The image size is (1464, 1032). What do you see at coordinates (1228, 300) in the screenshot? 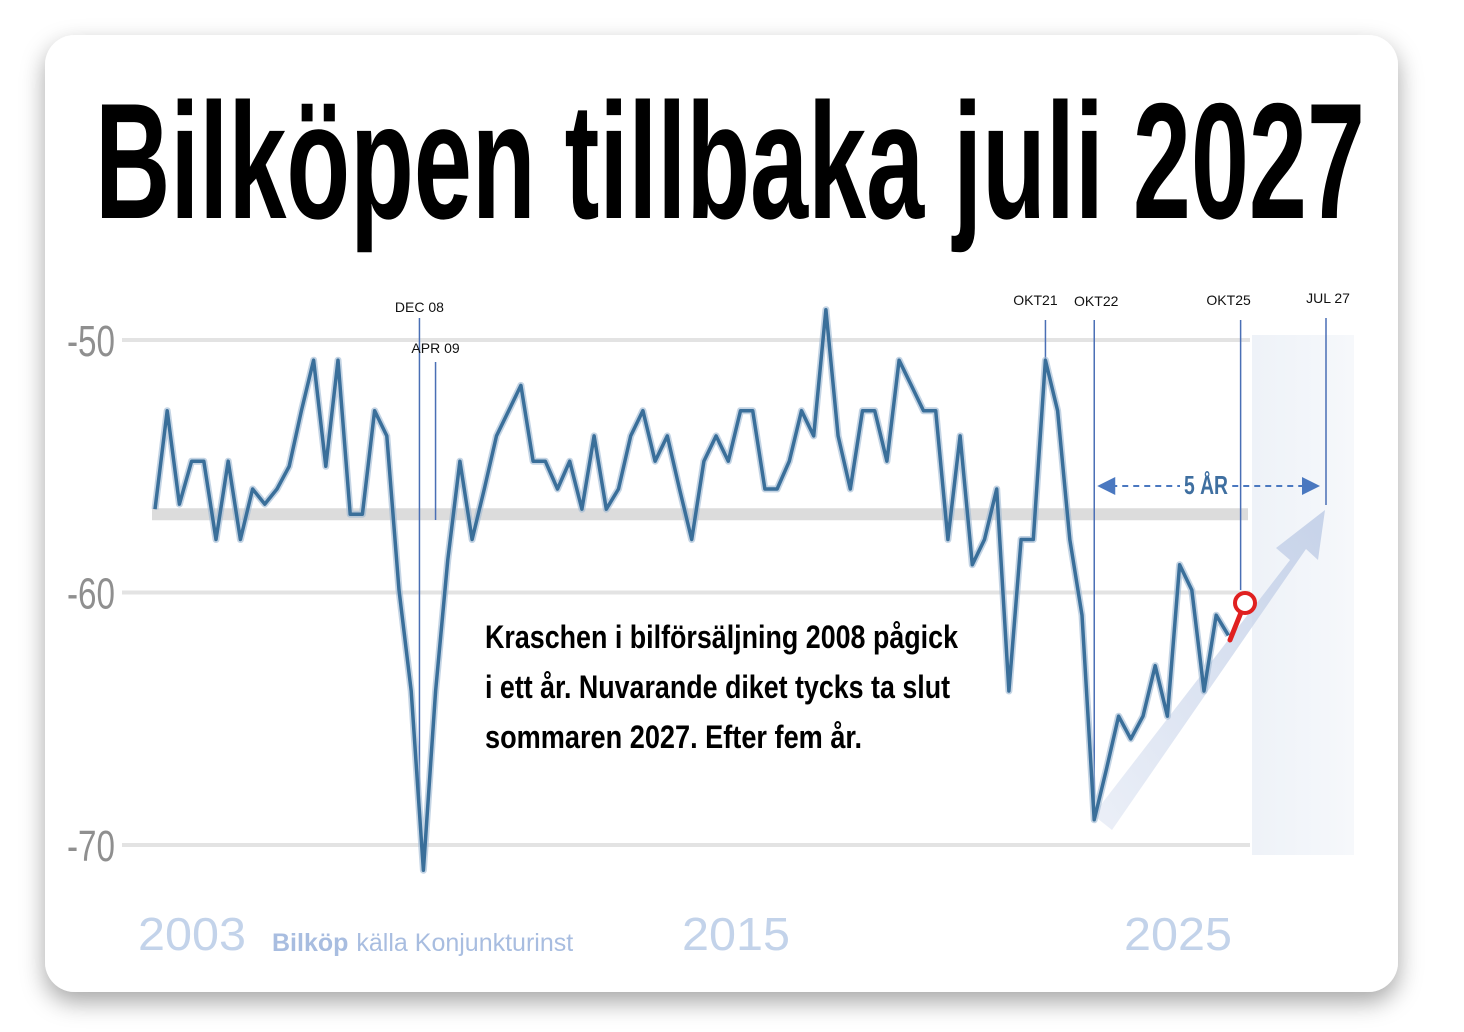
I see `marker-label: OKT25` at bounding box center [1228, 300].